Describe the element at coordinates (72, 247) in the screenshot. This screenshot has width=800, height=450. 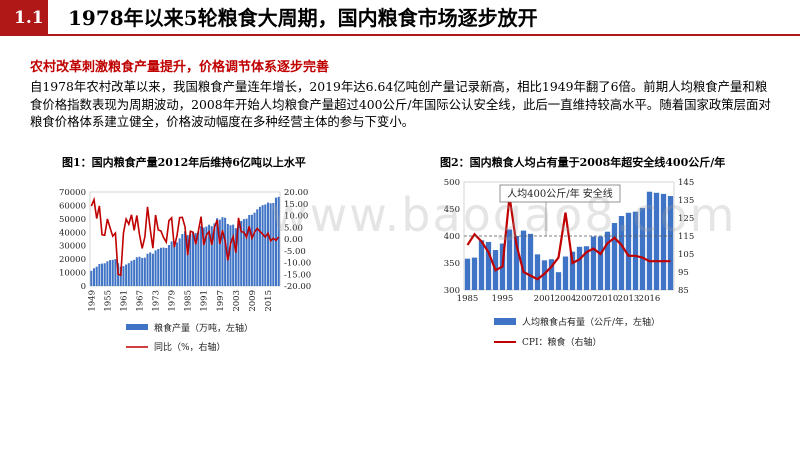
I see `left-axis-tick-label: 30000` at that location.